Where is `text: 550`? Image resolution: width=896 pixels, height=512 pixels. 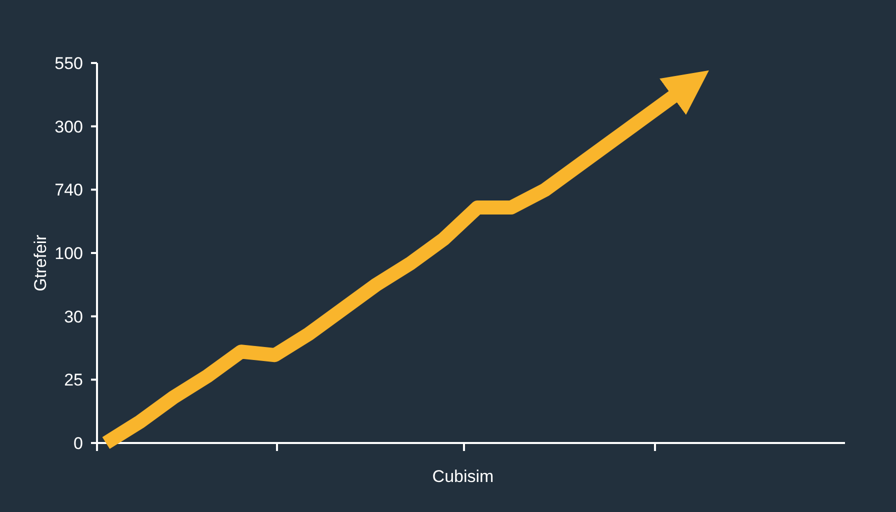 text: 550 is located at coordinates (68, 63).